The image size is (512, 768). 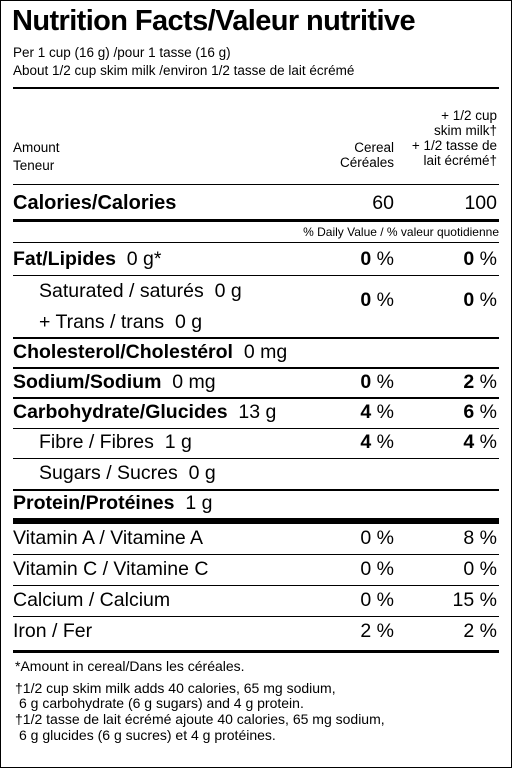 What do you see at coordinates (377, 442) in the screenshot?
I see `fibre-cereal-dv: 4 %` at bounding box center [377, 442].